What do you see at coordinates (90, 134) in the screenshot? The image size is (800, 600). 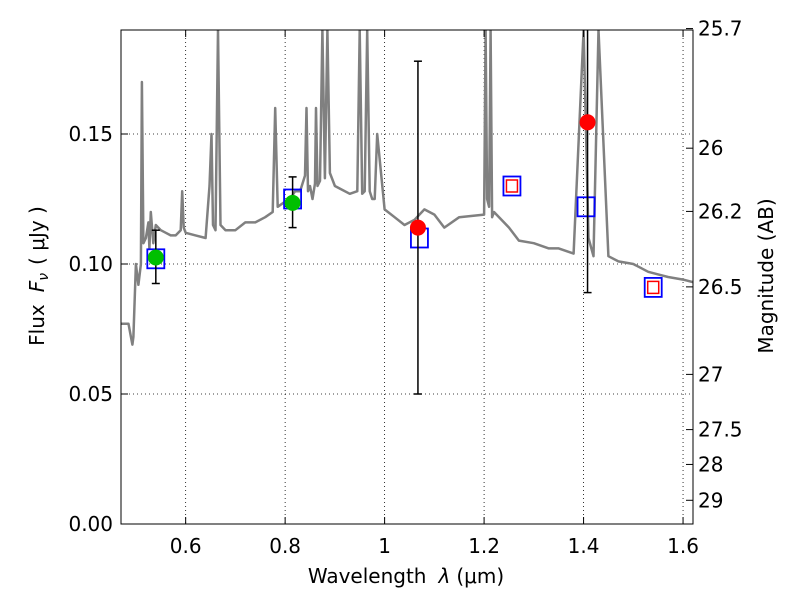 I see `y-tick-label: 0.15` at bounding box center [90, 134].